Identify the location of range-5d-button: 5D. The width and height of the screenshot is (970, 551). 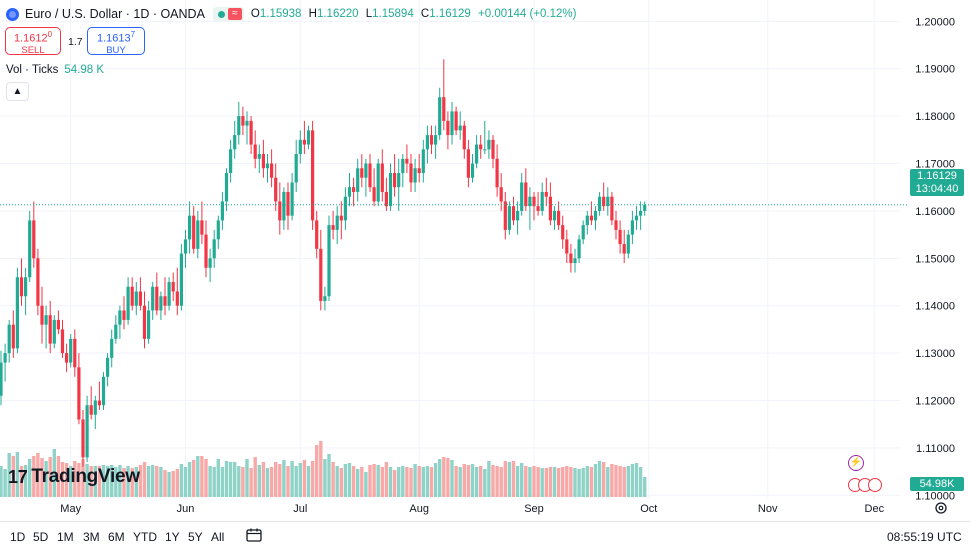
(41, 537).